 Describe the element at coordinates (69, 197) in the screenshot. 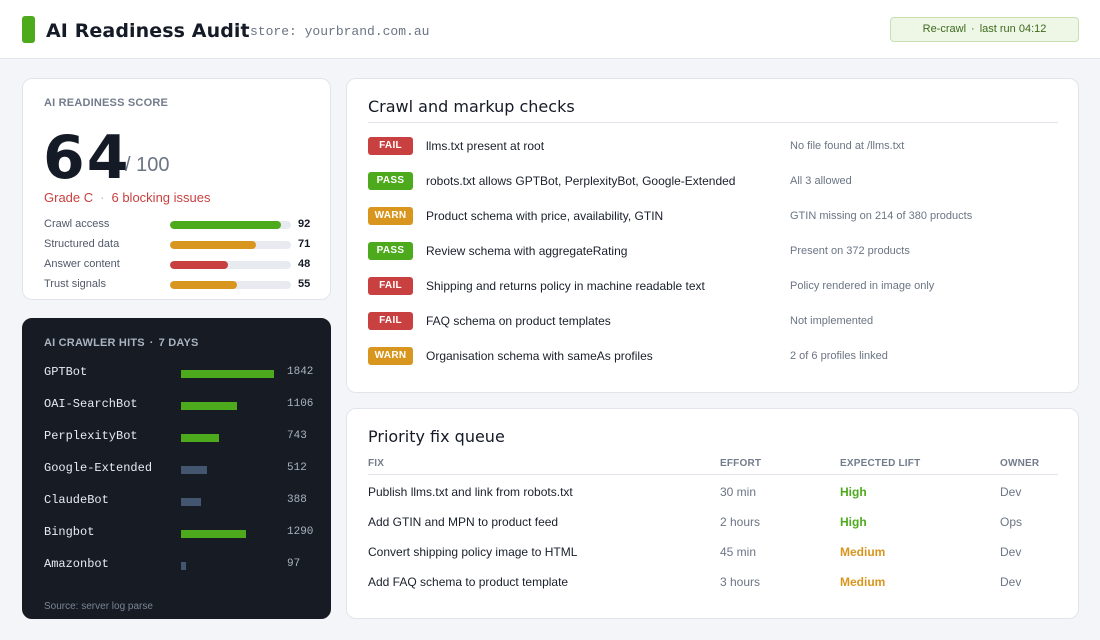

I see `grade-label: Grade C` at that location.